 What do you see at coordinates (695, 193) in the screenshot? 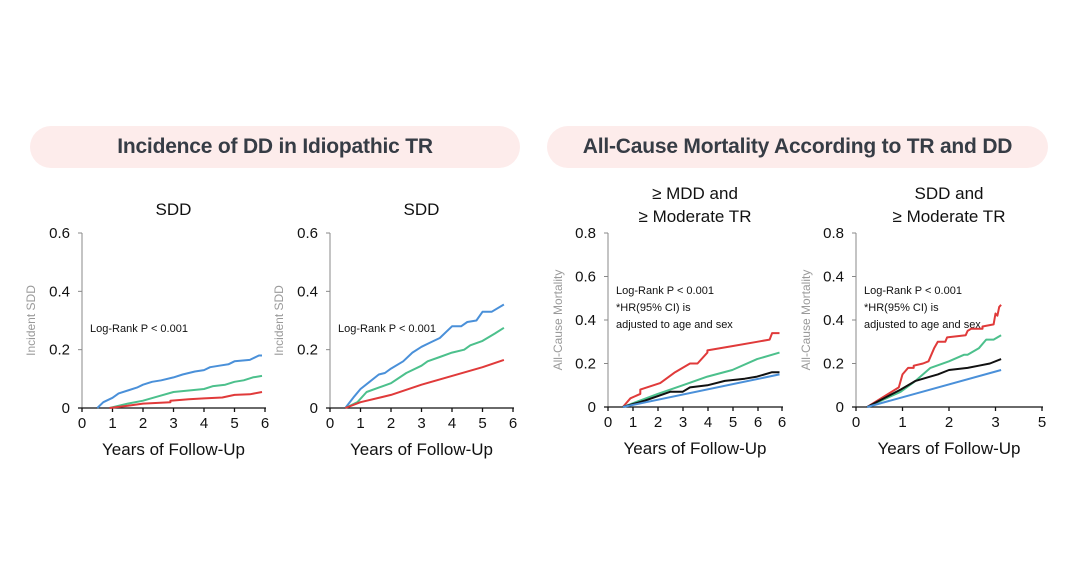
I see `chart-title: ≥ MDD and` at bounding box center [695, 193].